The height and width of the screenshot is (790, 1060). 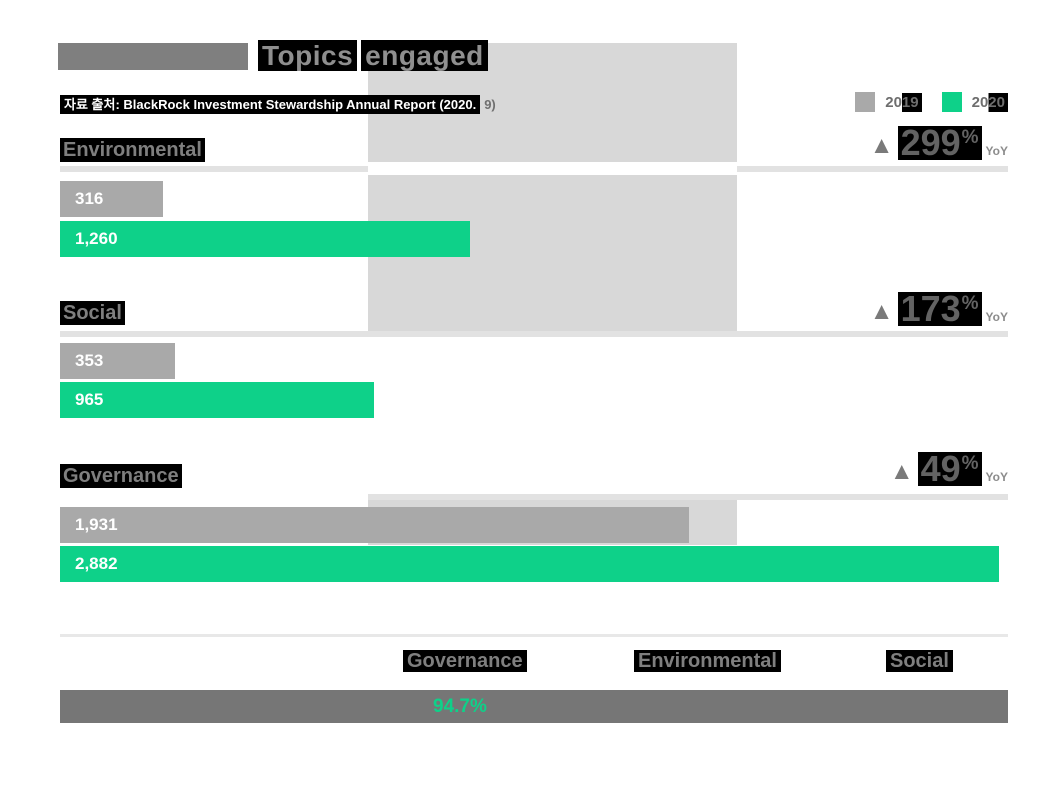 I want to click on section-label-social: Social, so click(x=92, y=313).